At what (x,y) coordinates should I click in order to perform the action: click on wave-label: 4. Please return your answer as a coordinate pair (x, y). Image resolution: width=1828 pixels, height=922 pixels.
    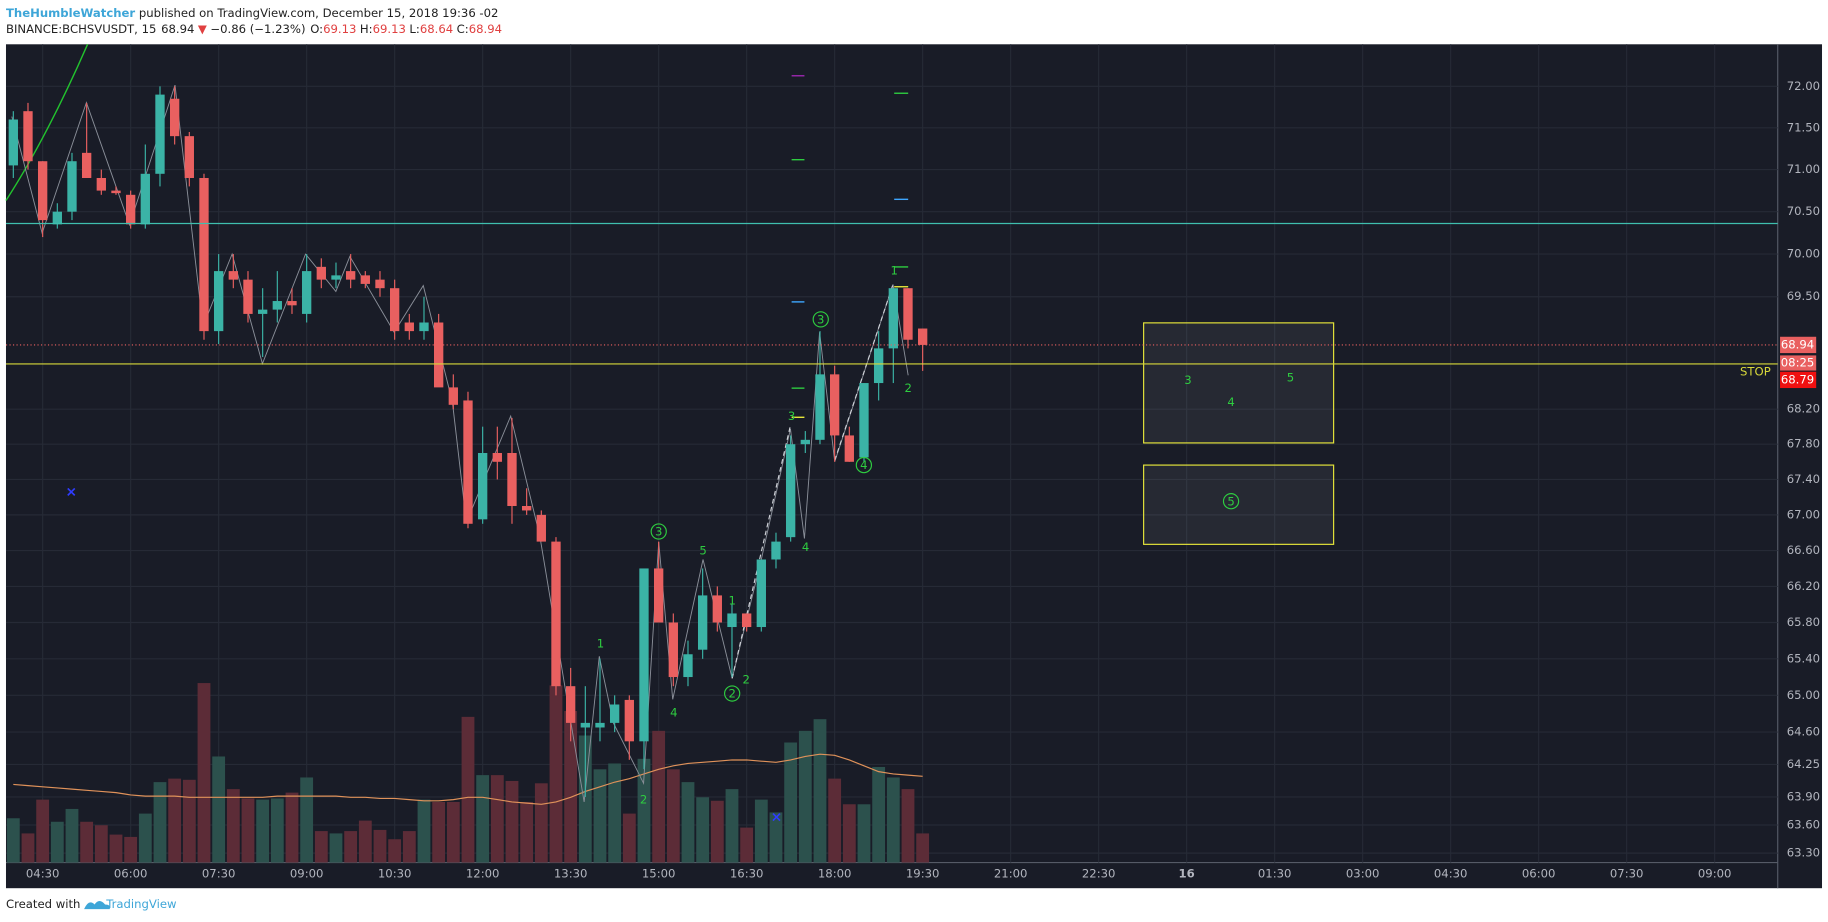
    Looking at the image, I should click on (673, 712).